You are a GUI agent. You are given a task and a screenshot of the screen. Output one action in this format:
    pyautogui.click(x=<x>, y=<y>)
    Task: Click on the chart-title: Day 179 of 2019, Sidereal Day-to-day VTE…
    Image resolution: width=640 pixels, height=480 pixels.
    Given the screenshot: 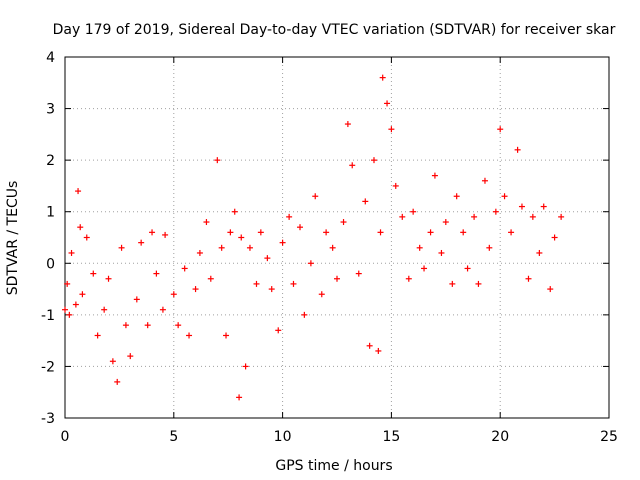 What is the action you would take?
    pyautogui.click(x=334, y=30)
    